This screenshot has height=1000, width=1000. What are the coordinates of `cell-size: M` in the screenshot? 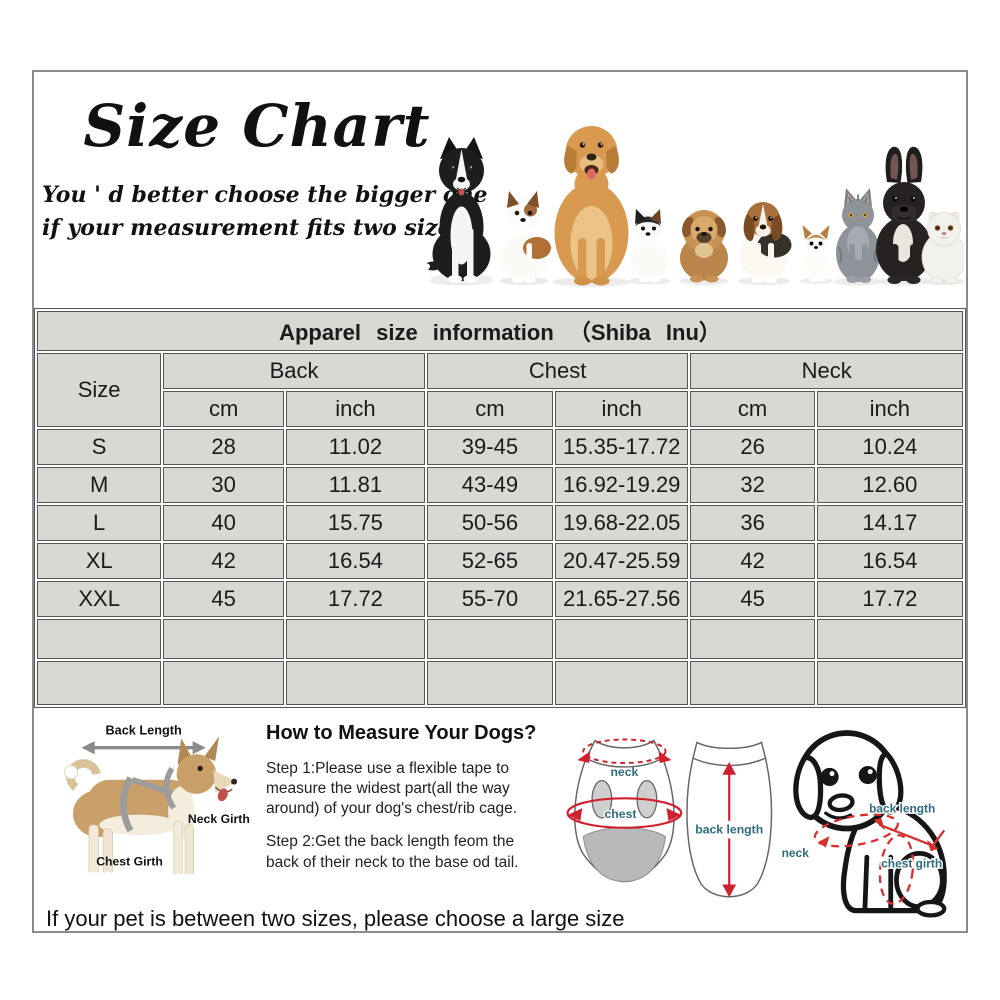 It's located at (99, 485).